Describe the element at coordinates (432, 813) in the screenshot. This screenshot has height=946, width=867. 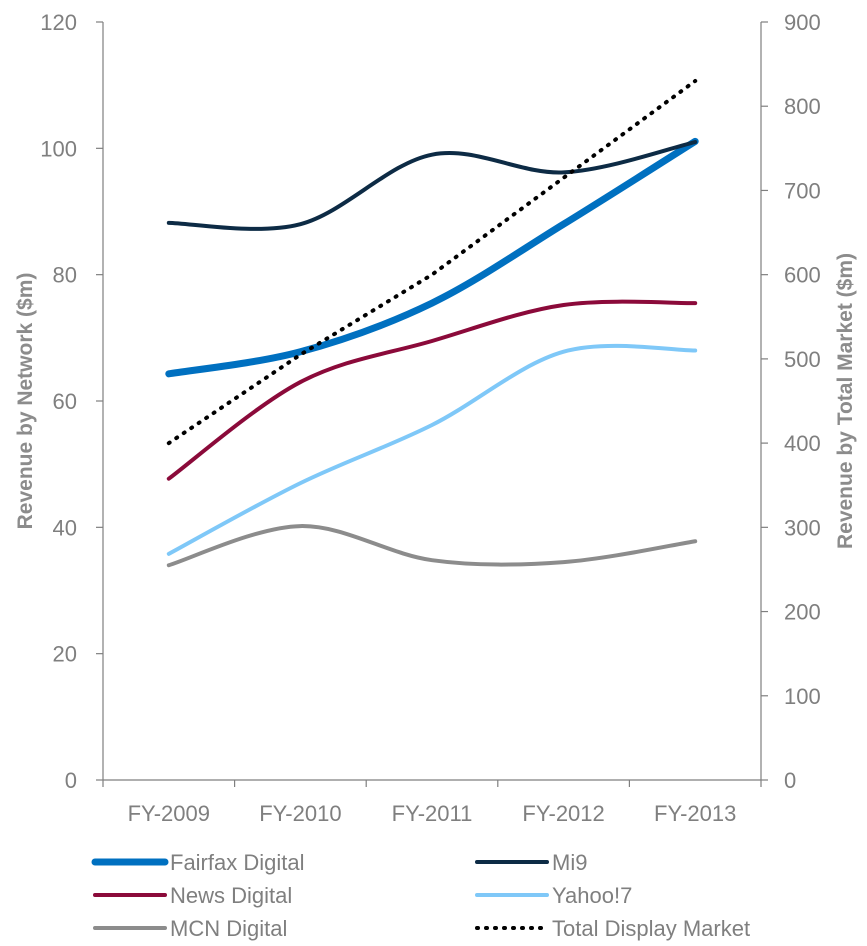
I see `x-tick-label: FY-2011` at that location.